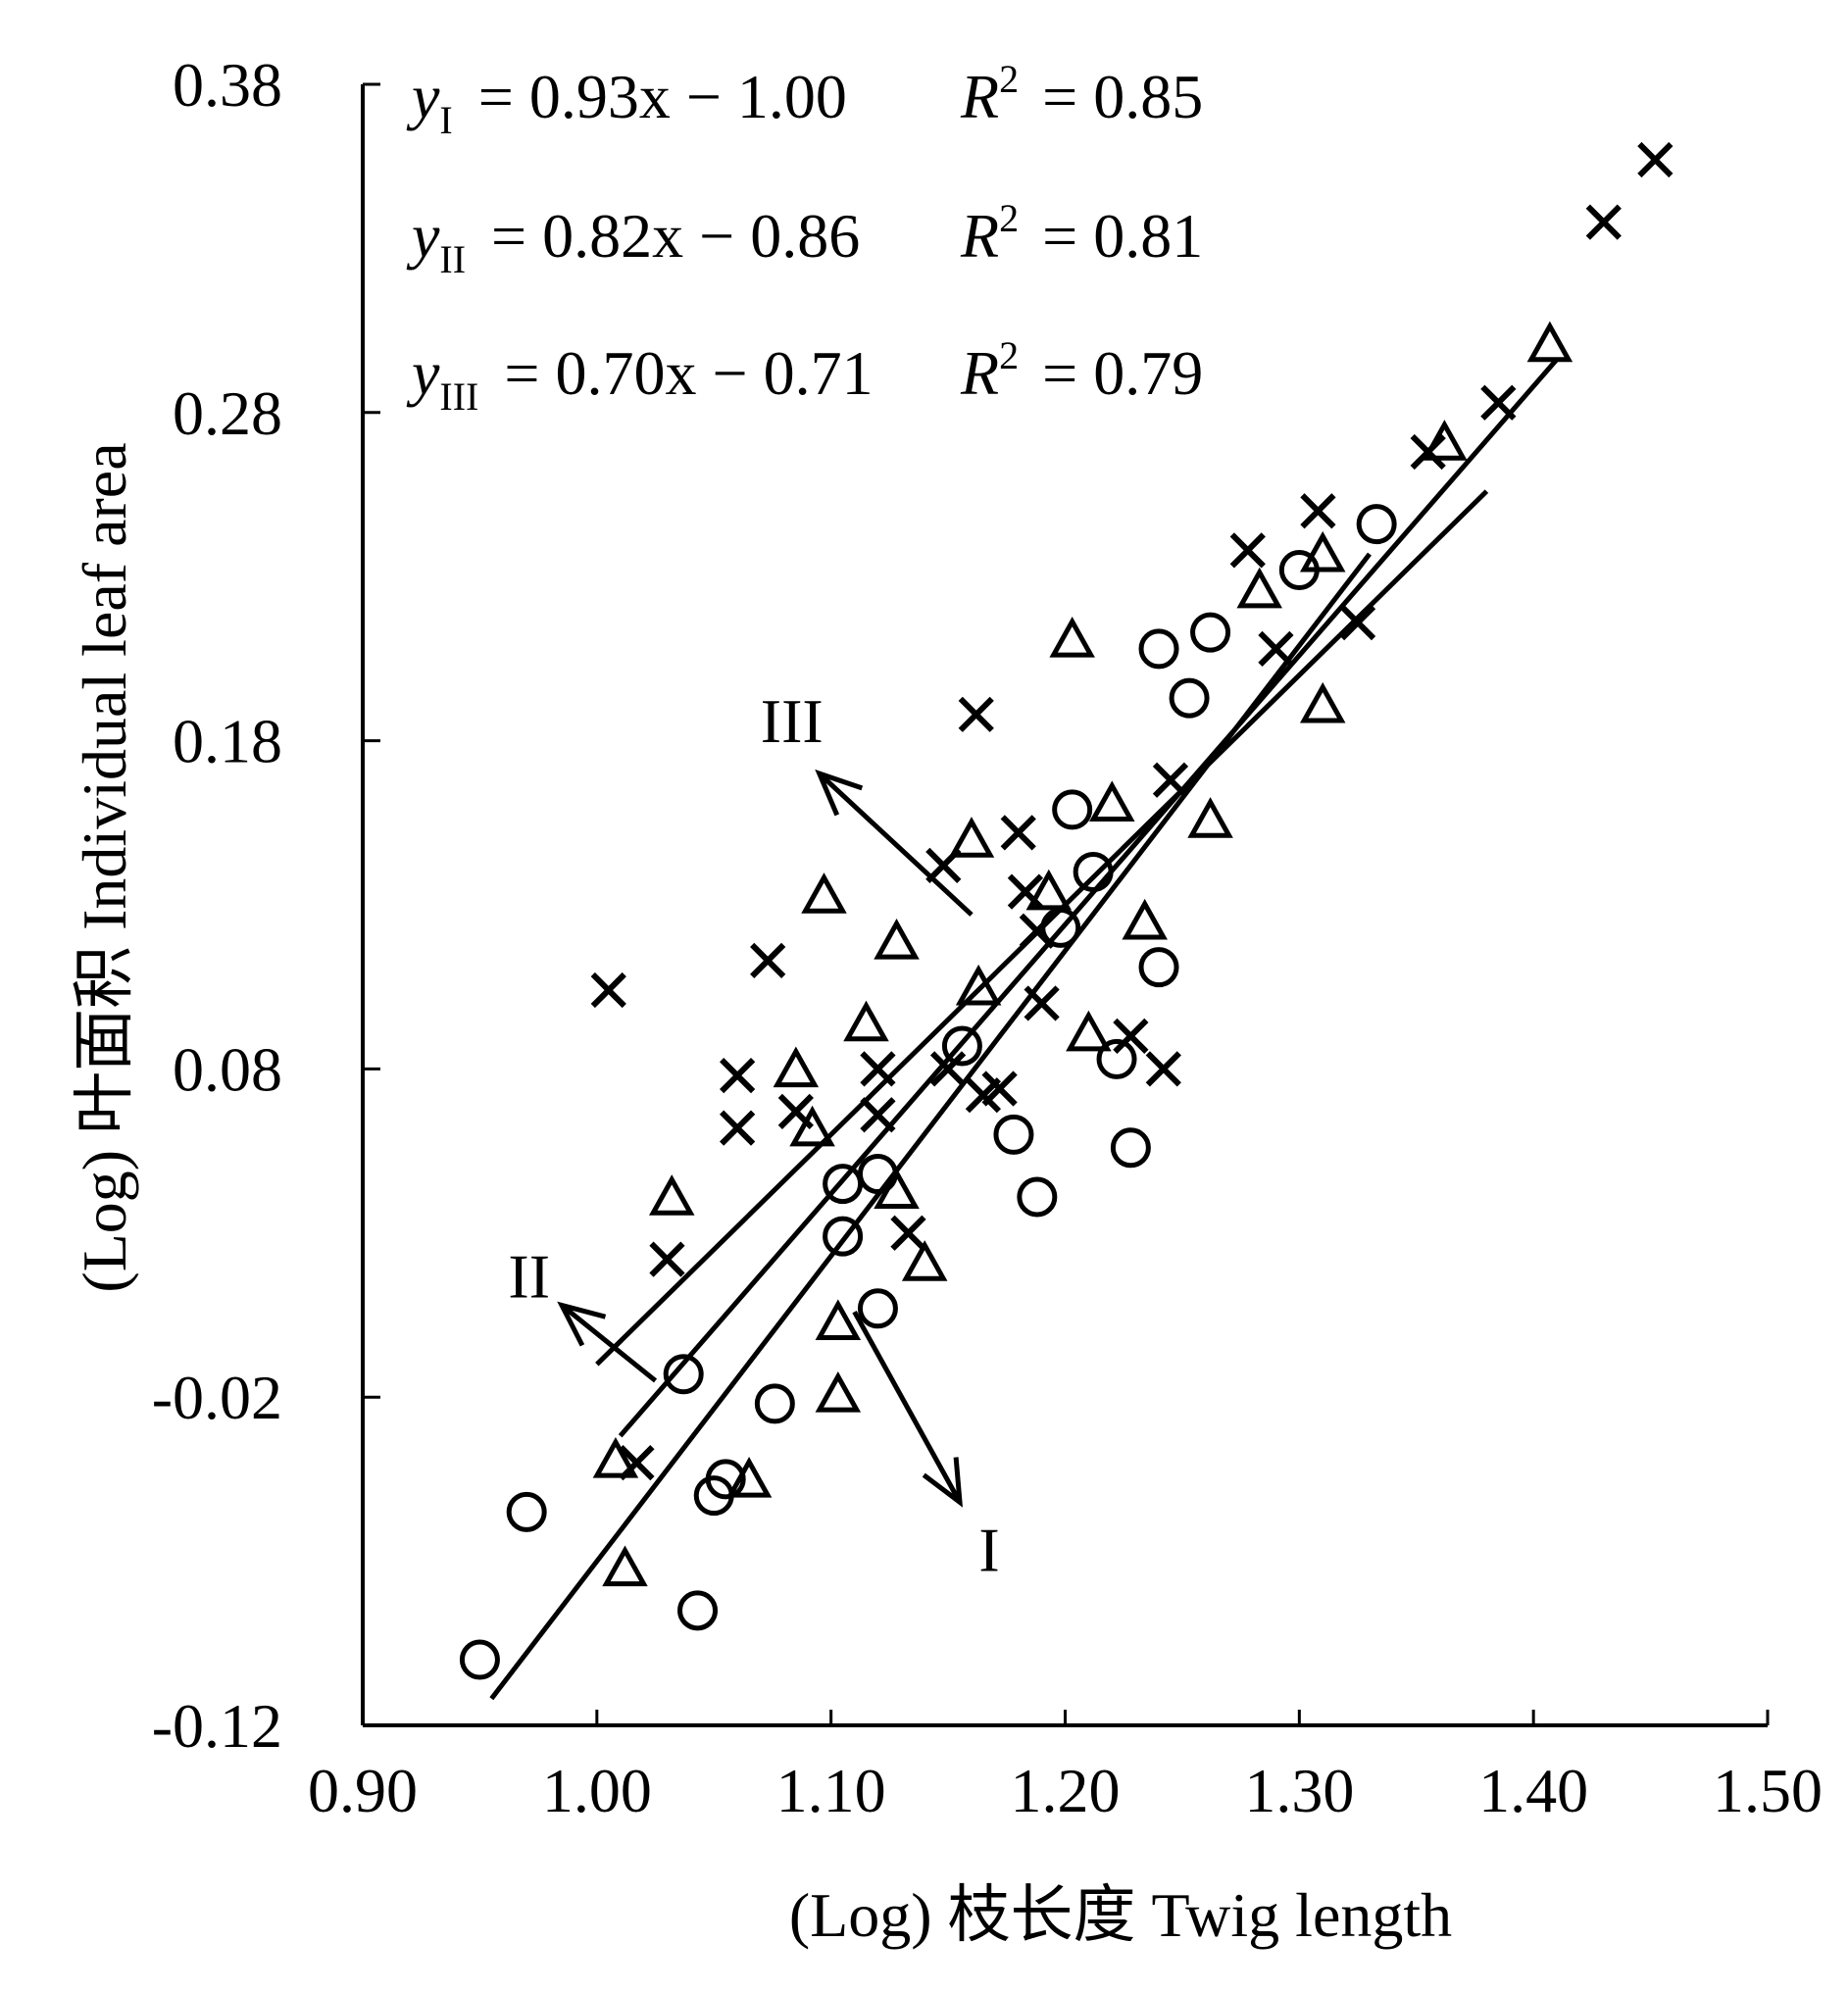 This screenshot has height=1992, width=1848. What do you see at coordinates (458, 396) in the screenshot?
I see `equation-subscript: III` at bounding box center [458, 396].